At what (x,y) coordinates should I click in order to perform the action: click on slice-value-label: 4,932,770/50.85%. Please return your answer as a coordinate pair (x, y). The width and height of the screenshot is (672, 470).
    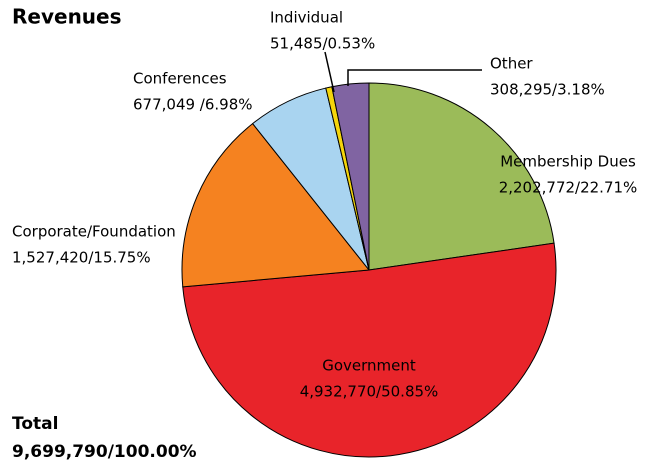
    Looking at the image, I should click on (369, 392).